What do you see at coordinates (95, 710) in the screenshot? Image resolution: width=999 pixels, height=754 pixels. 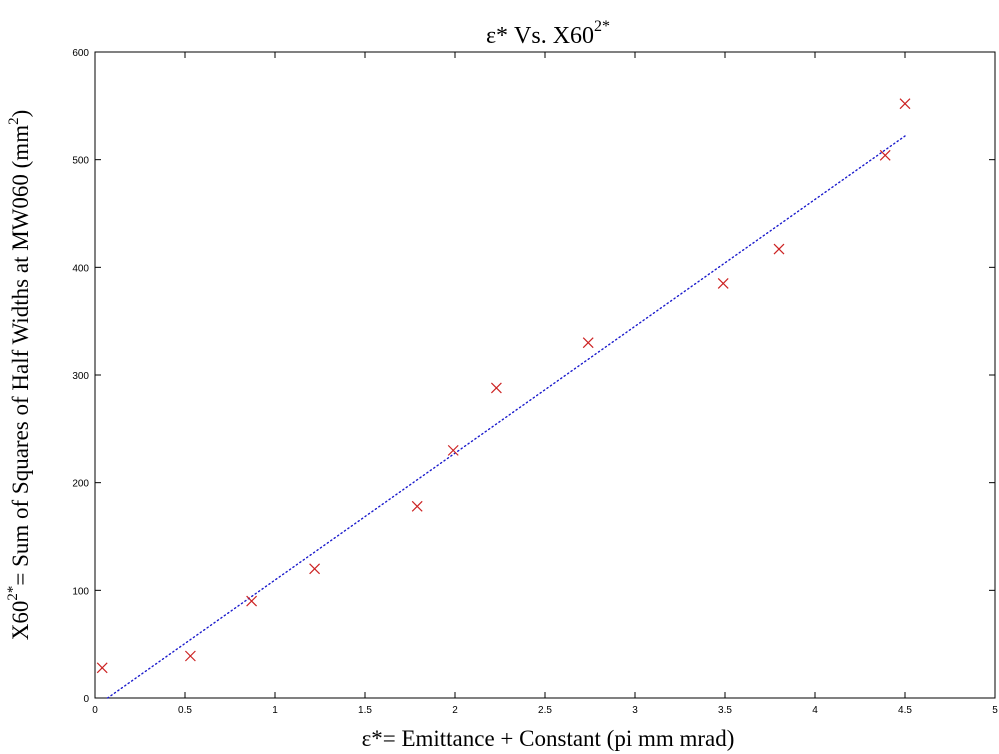 I see `x-tick-label: 0` at bounding box center [95, 710].